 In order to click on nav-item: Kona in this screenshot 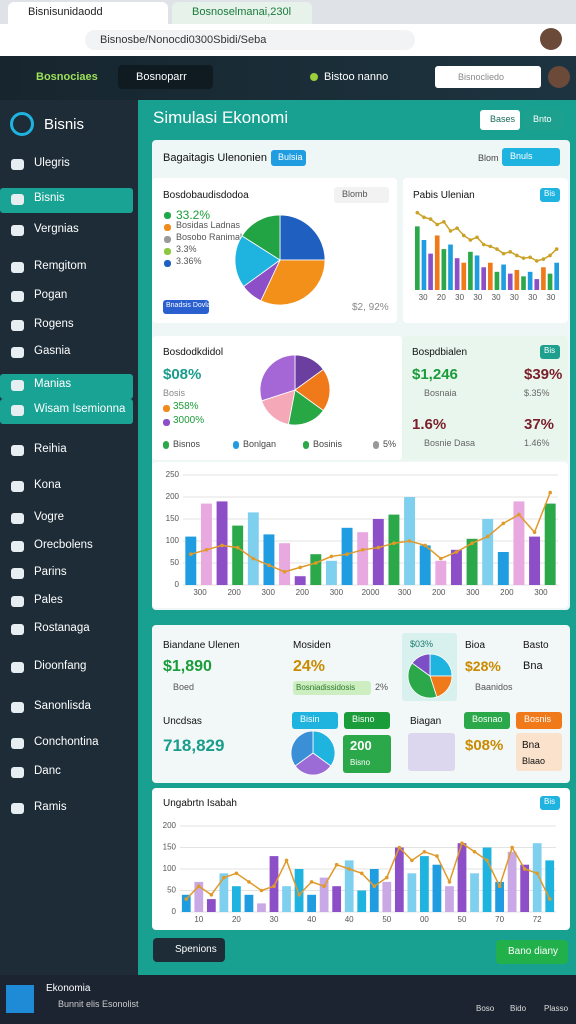, I will do `click(47, 485)`.